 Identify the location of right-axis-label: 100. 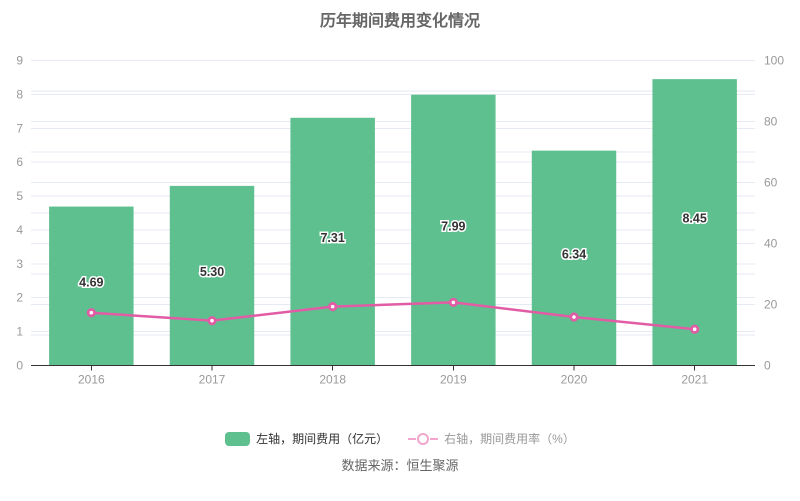
(774, 61).